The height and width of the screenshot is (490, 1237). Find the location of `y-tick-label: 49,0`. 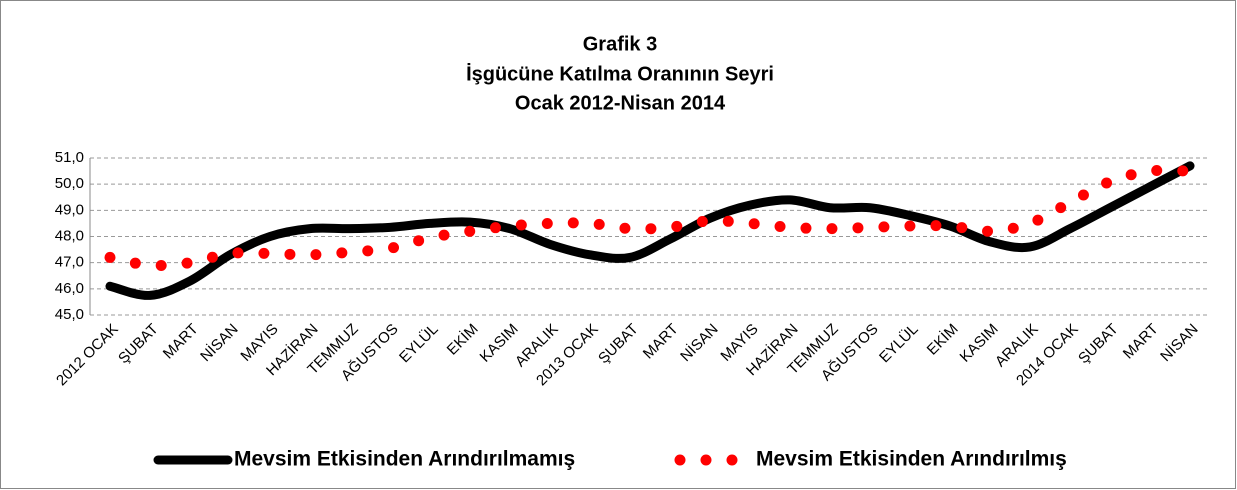

y-tick-label: 49,0 is located at coordinates (69, 209).